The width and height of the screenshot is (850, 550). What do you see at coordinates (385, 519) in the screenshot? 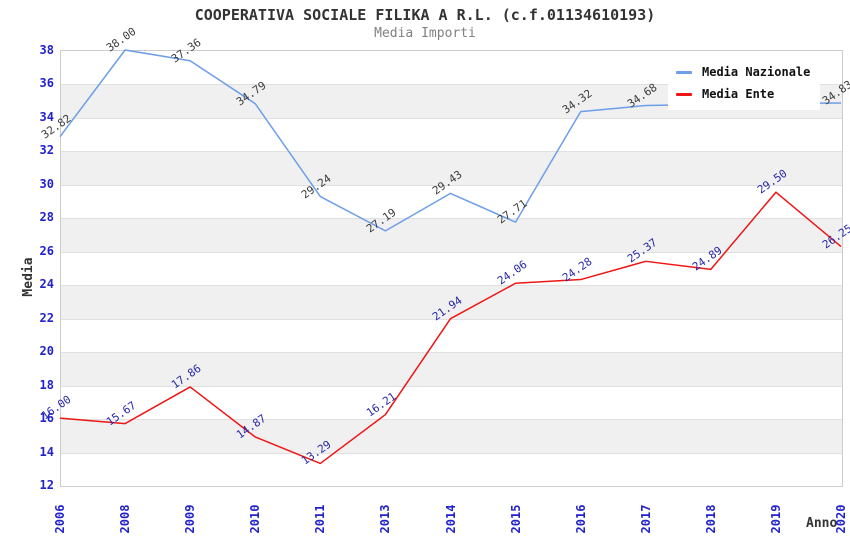
I see `x-tick-label: 2013` at bounding box center [385, 519].